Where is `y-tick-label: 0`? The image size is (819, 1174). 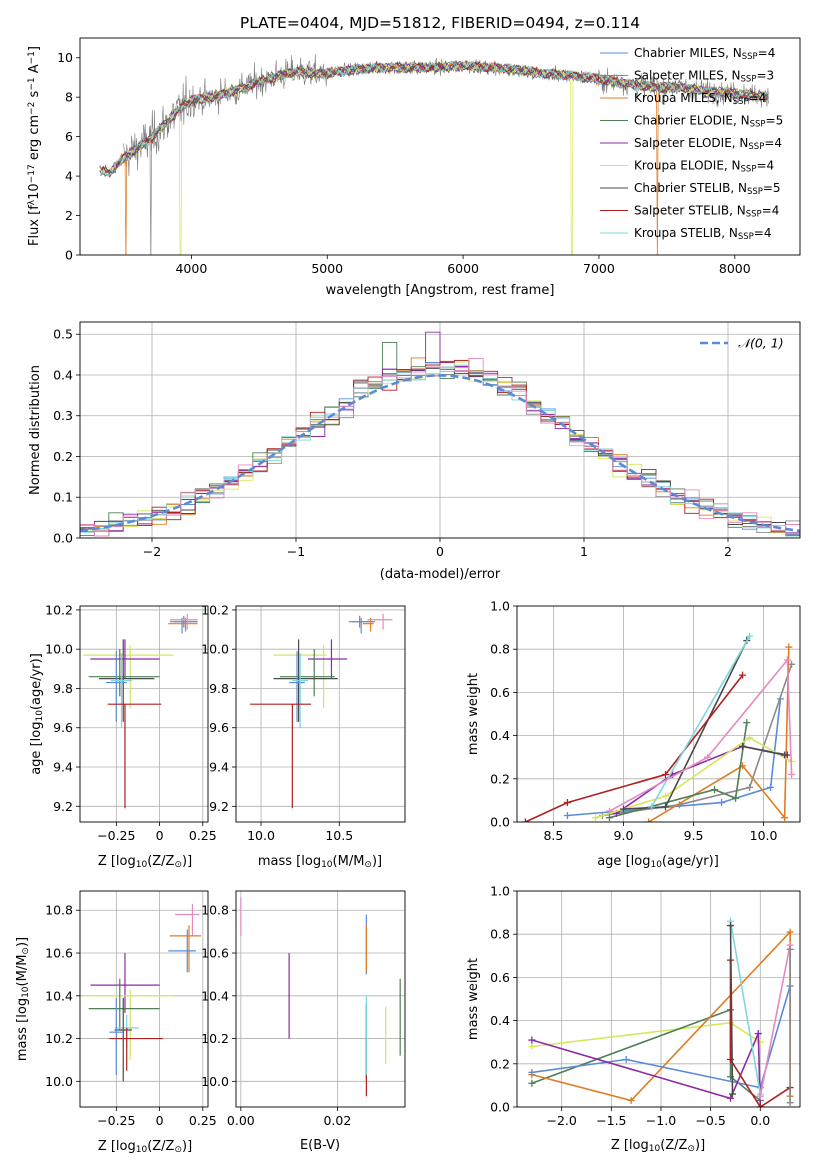
y-tick-label: 0 is located at coordinates (69, 255).